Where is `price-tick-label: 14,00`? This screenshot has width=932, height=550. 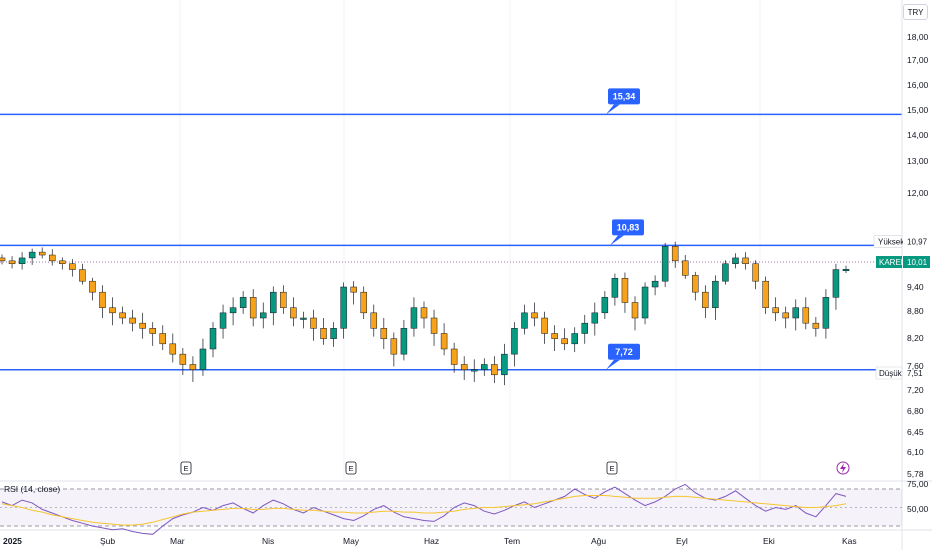 price-tick-label: 14,00 is located at coordinates (918, 135).